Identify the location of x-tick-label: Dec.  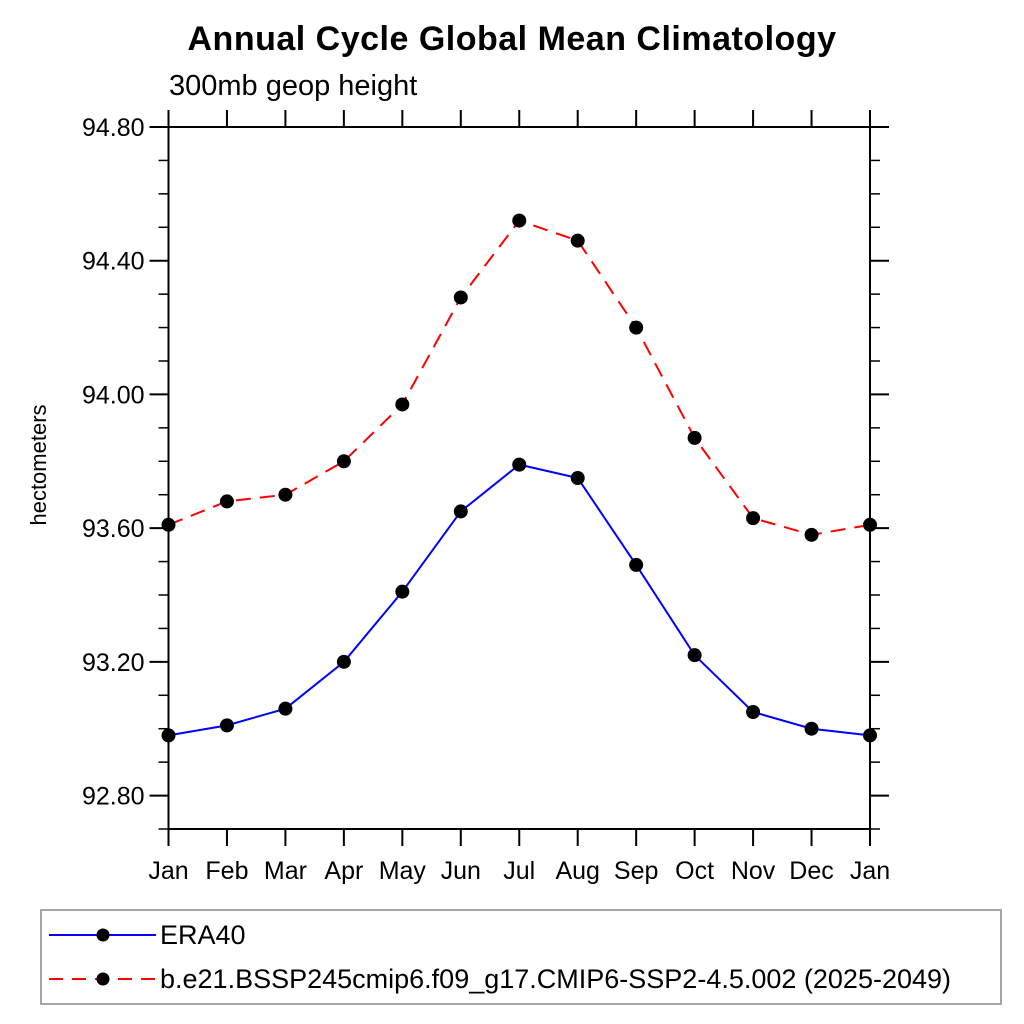
(811, 871).